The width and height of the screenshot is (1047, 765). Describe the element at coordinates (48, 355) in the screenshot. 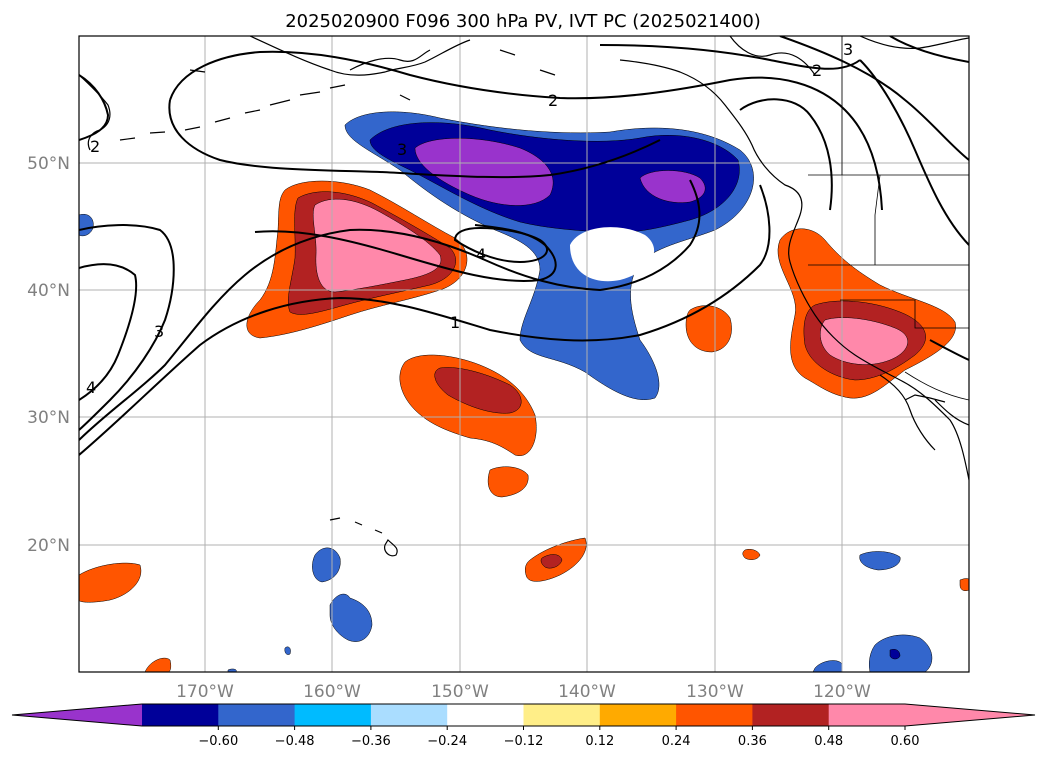

I see `latitude-labels: 50°N 40°N 30°N 20°N` at that location.